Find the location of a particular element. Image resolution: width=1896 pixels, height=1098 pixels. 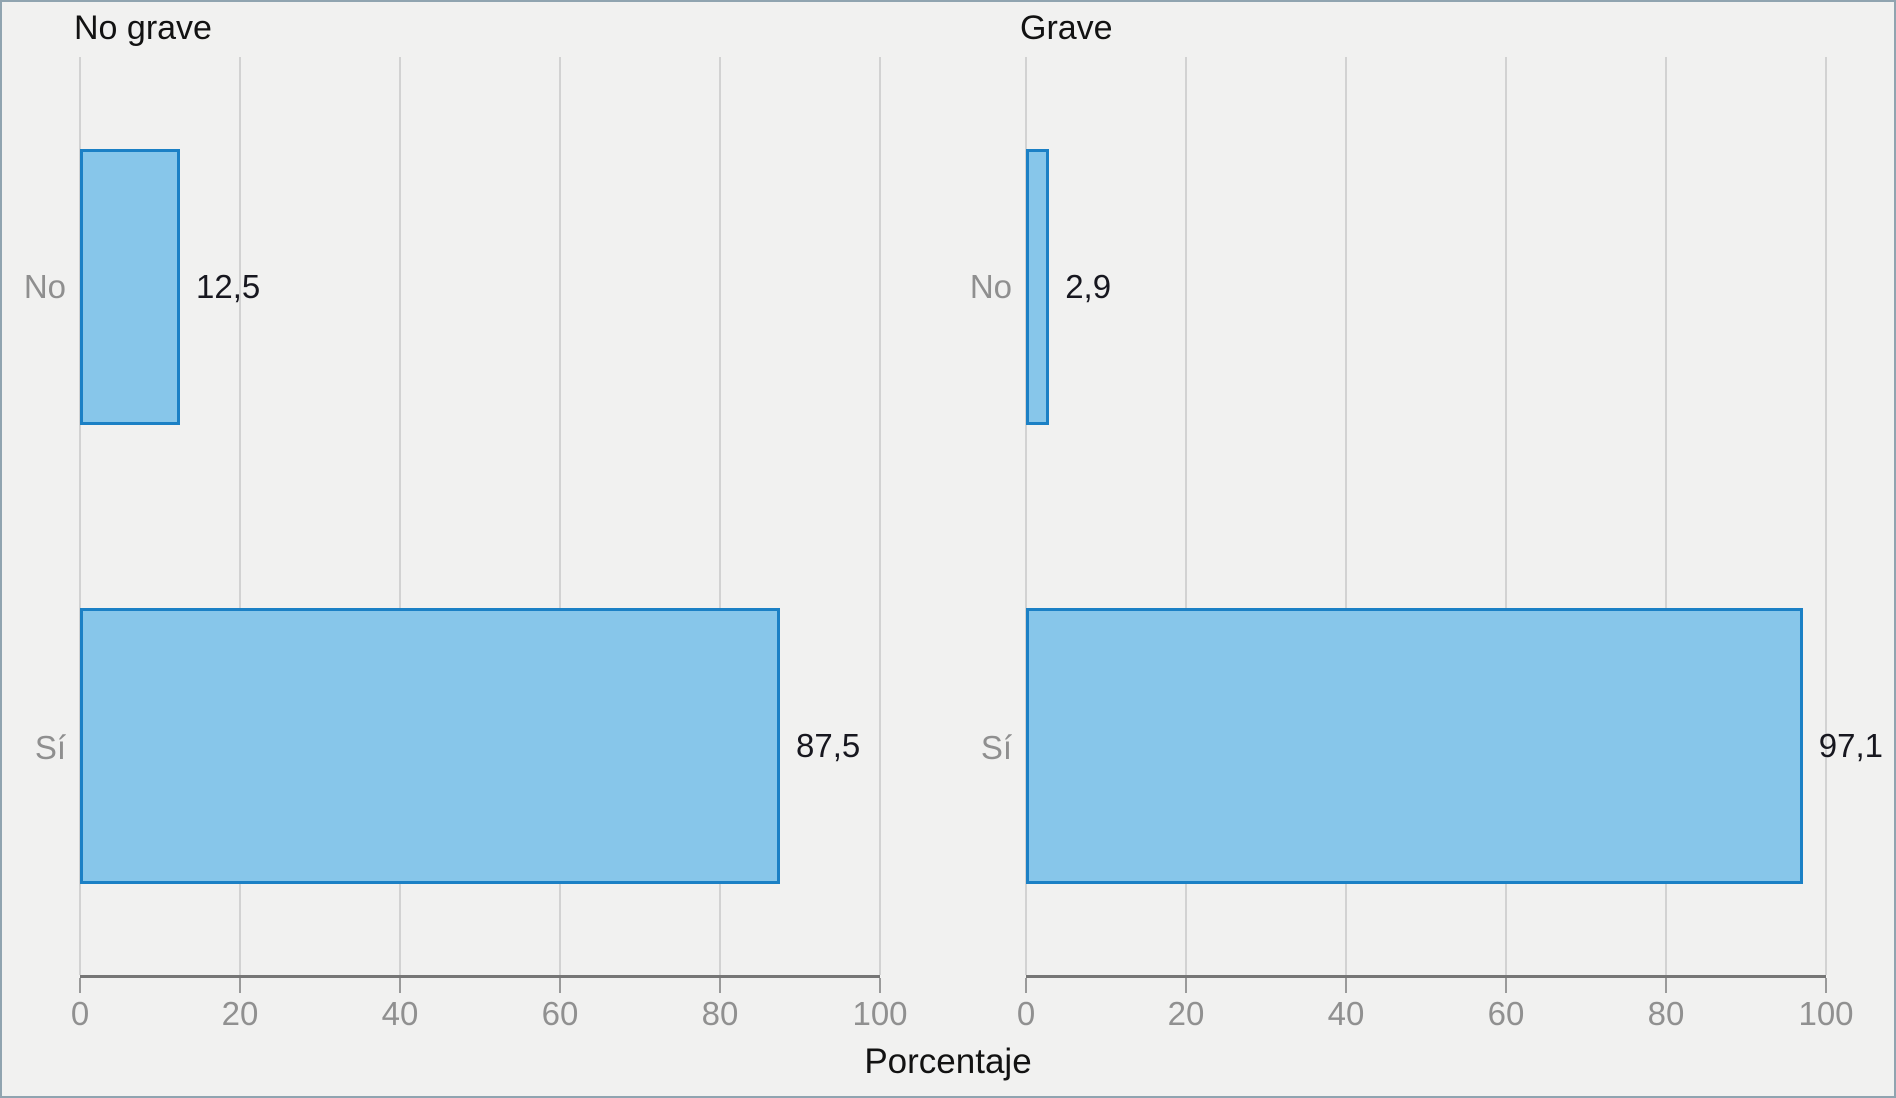

facet-title: Grave is located at coordinates (1066, 28).